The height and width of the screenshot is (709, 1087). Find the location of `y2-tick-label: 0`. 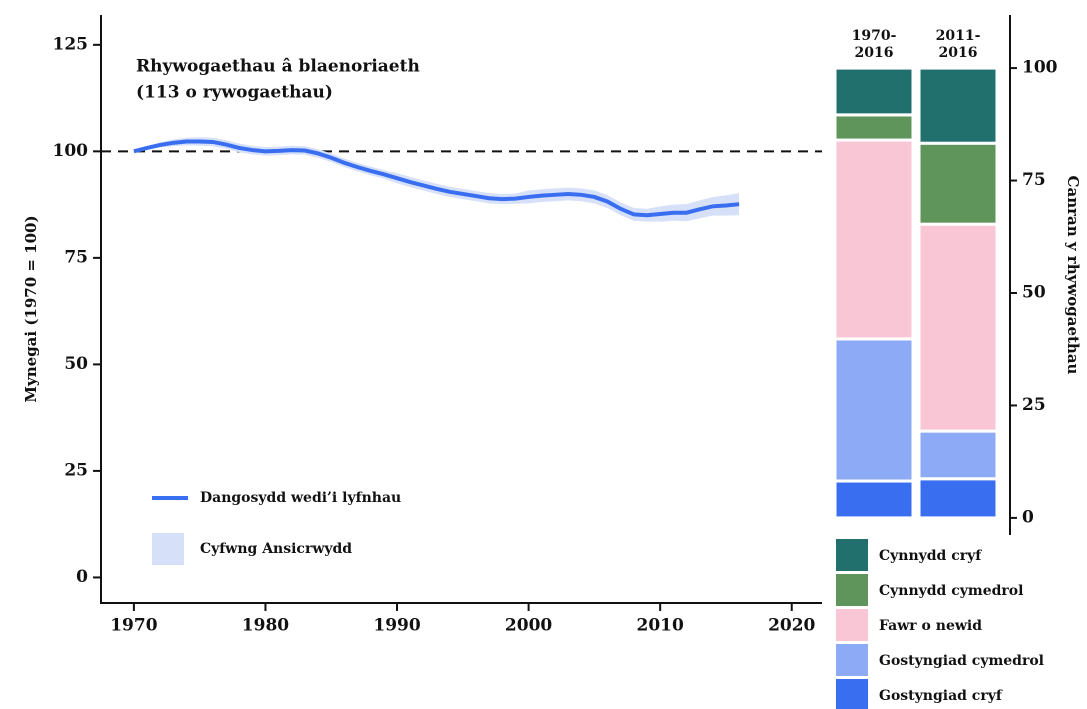

y2-tick-label: 0 is located at coordinates (1028, 517).